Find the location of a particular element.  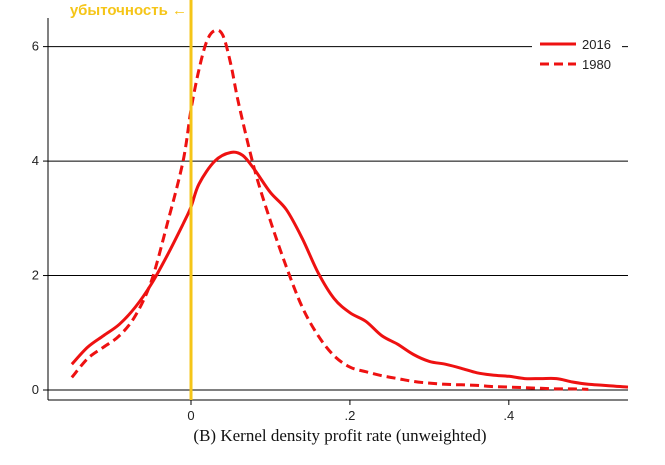

legend: 2016 1980 is located at coordinates (577, 52).